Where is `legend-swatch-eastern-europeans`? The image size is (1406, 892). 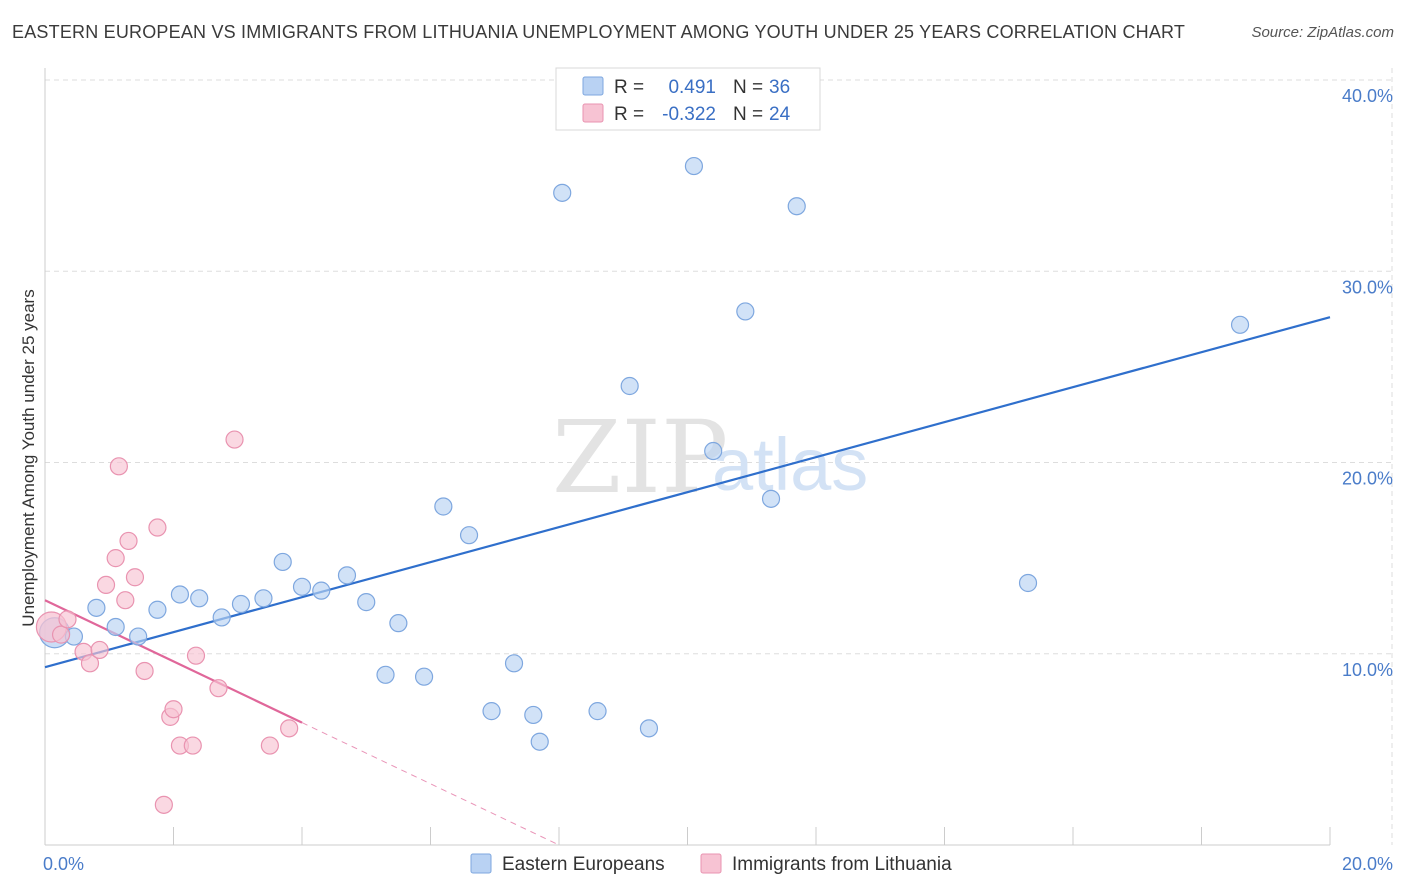
legend-swatch-eastern-europeans is located at coordinates (593, 86).